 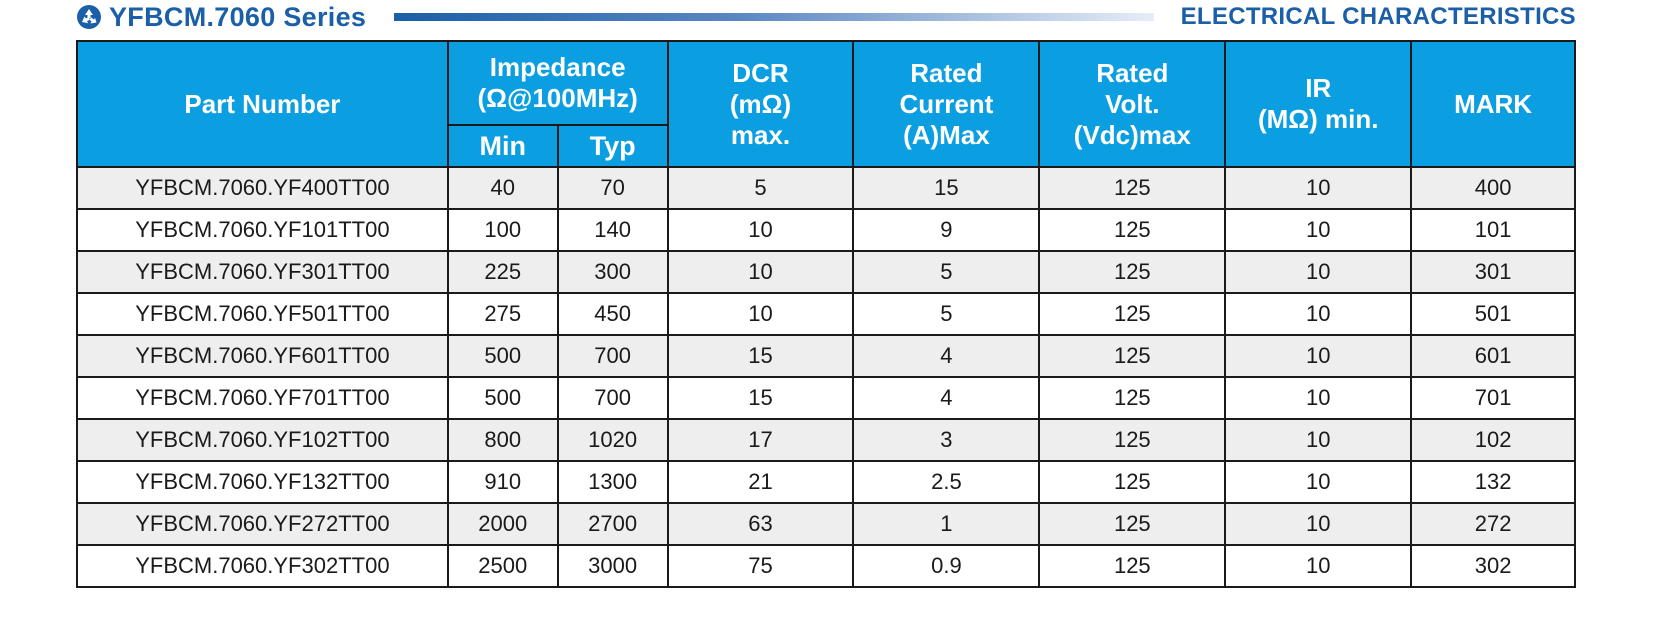 What do you see at coordinates (262, 482) in the screenshot?
I see `cell-part: YFBCM.7060.YF132TT00` at bounding box center [262, 482].